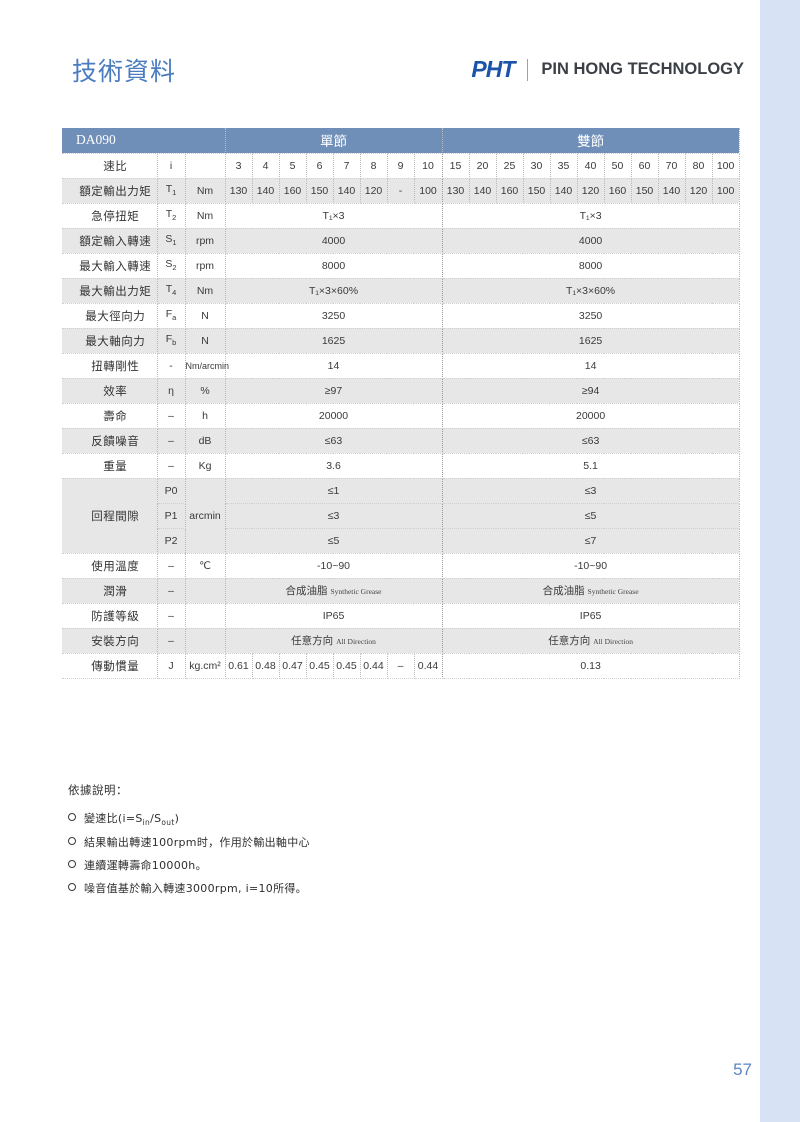 The height and width of the screenshot is (1122, 800). Describe the element at coordinates (401, 341) in the screenshot. I see `table-row: 最大軸向力 Fb N 1625 1625` at that location.